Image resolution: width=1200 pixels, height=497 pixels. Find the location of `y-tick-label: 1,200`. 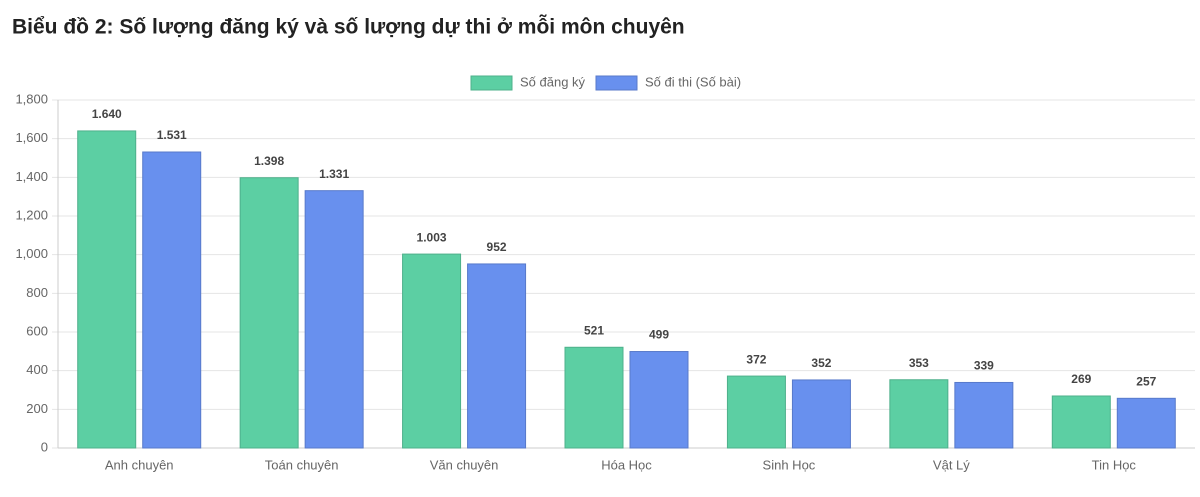

y-tick-label: 1,200 is located at coordinates (31, 214).